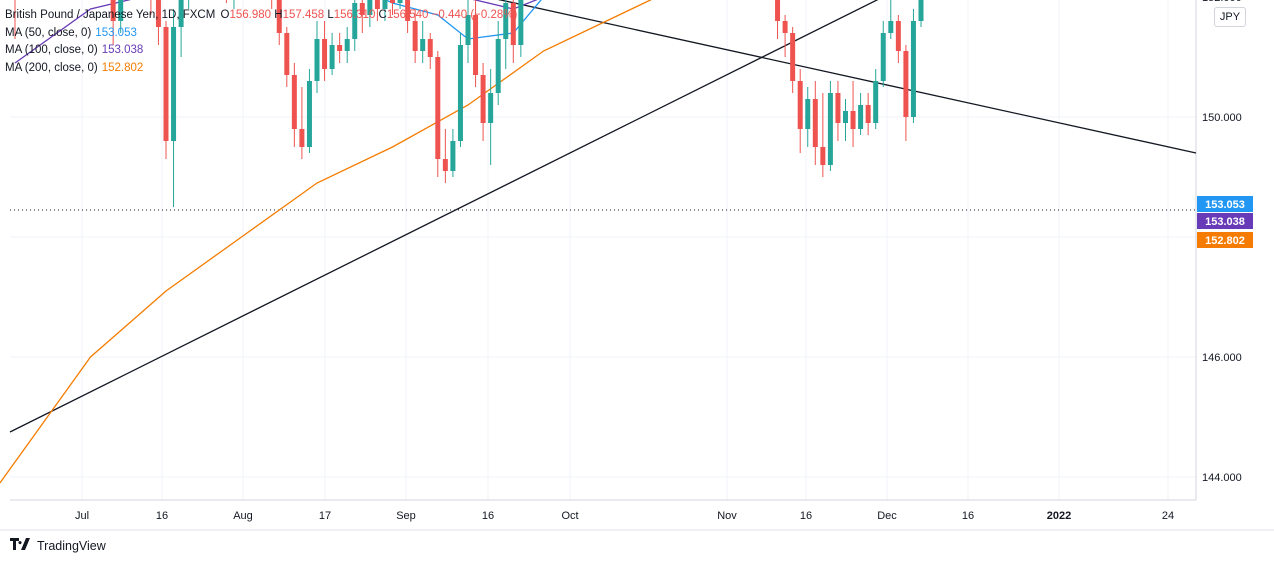 Image resolution: width=1274 pixels, height=564 pixels. I want to click on change-value: −0.440 (−0.28%), so click(474, 15).